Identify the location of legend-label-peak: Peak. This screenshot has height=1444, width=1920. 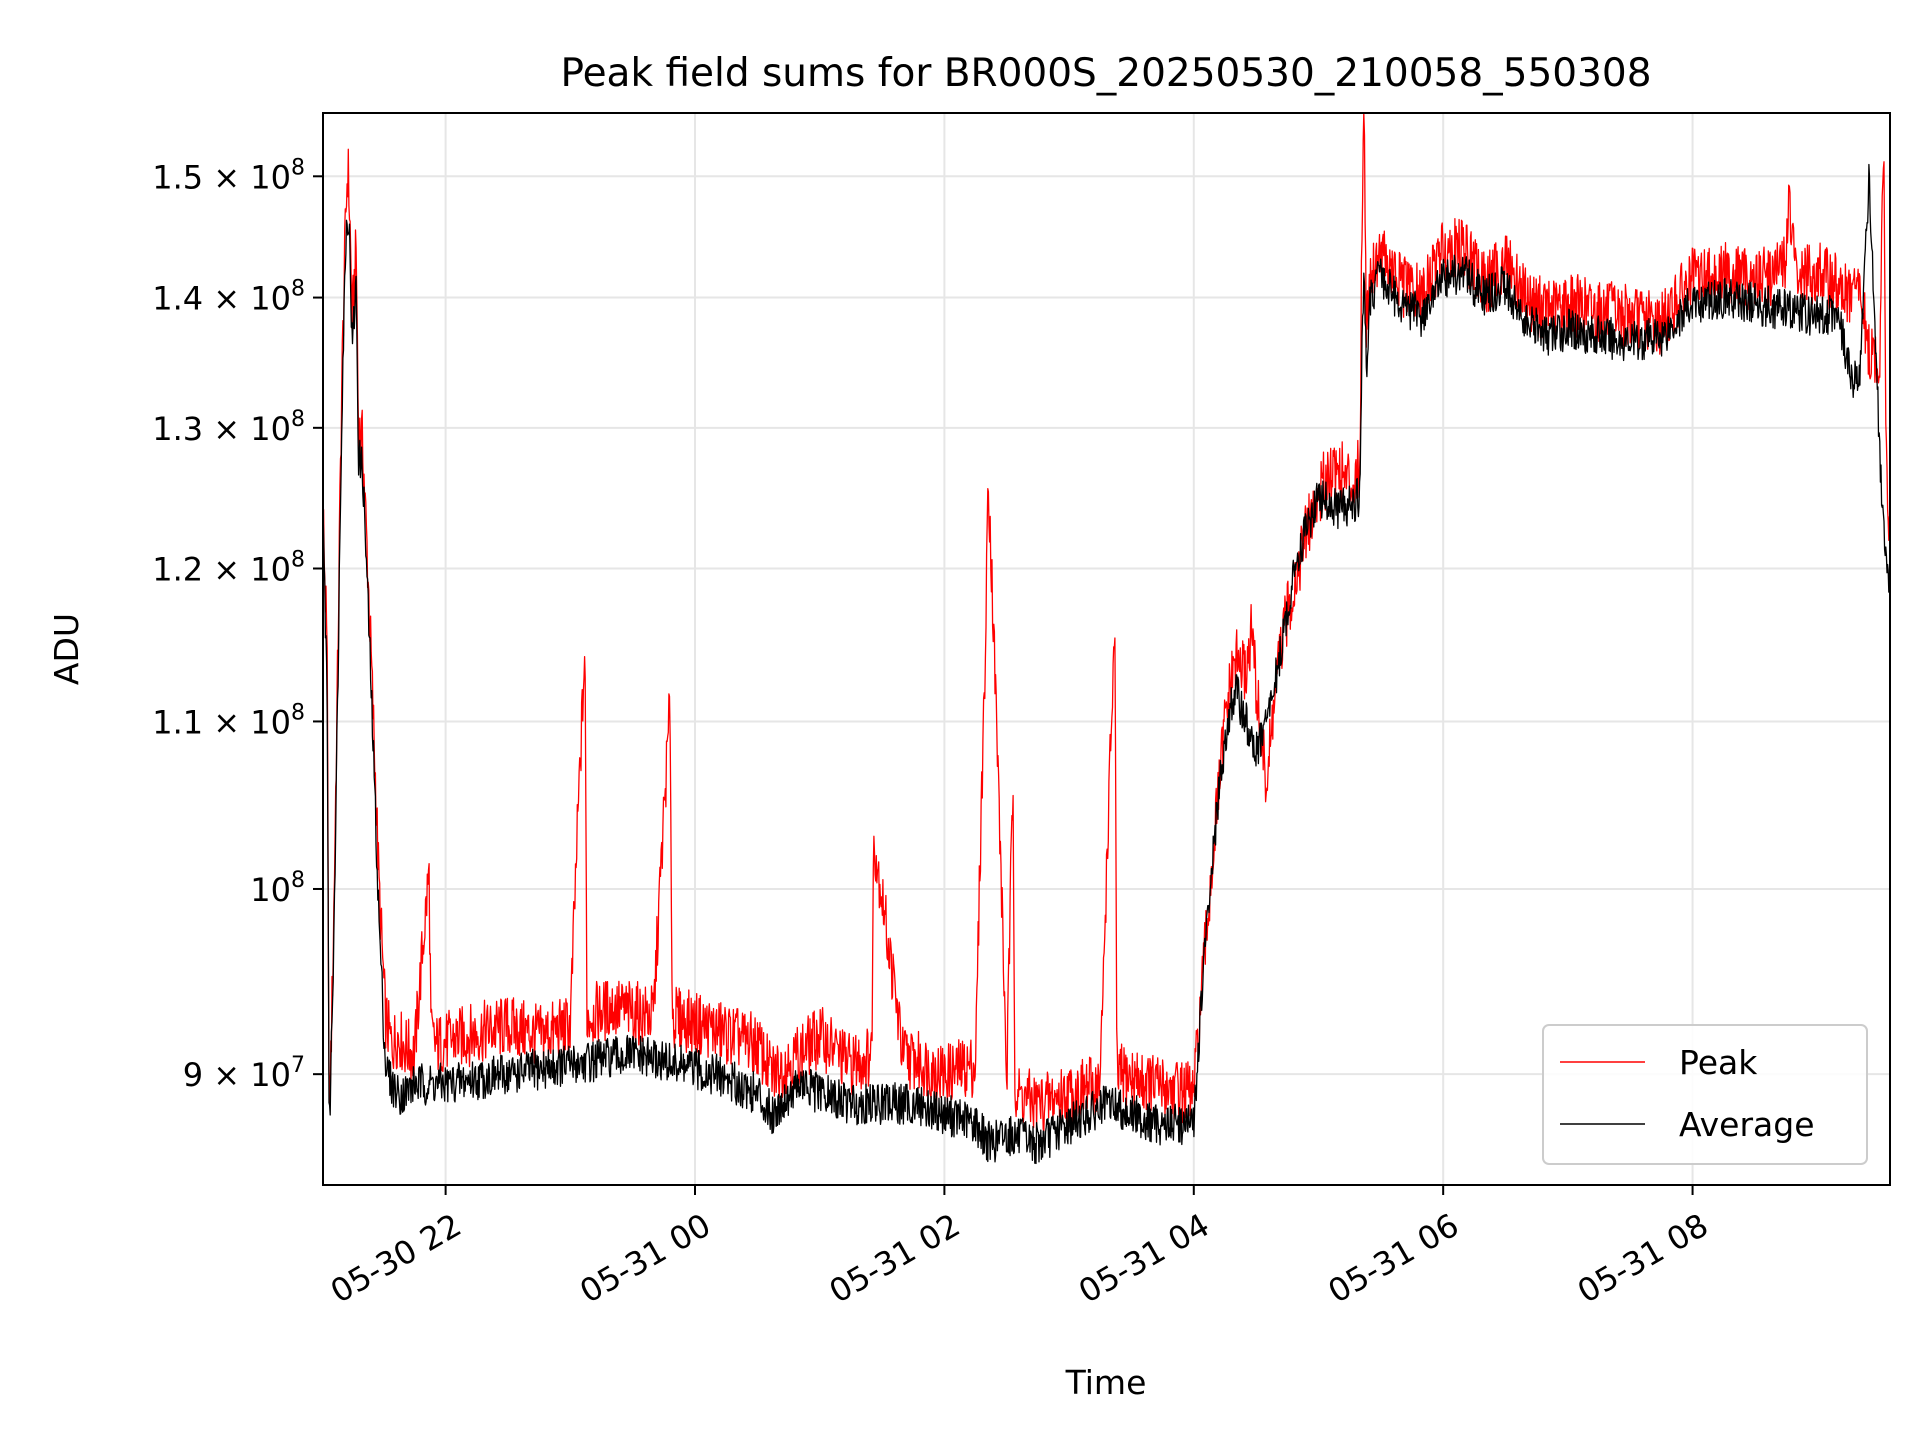
(1718, 1062).